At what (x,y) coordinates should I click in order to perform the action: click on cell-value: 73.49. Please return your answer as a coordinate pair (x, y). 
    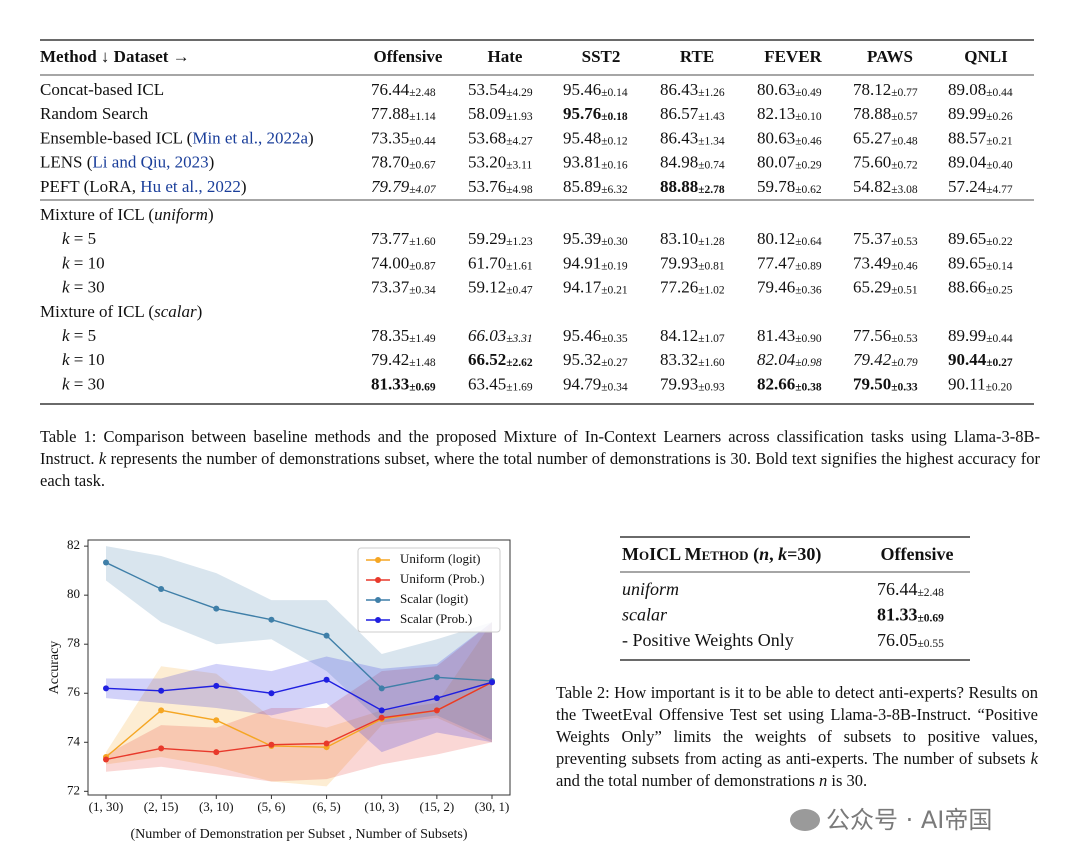
    Looking at the image, I should click on (872, 262).